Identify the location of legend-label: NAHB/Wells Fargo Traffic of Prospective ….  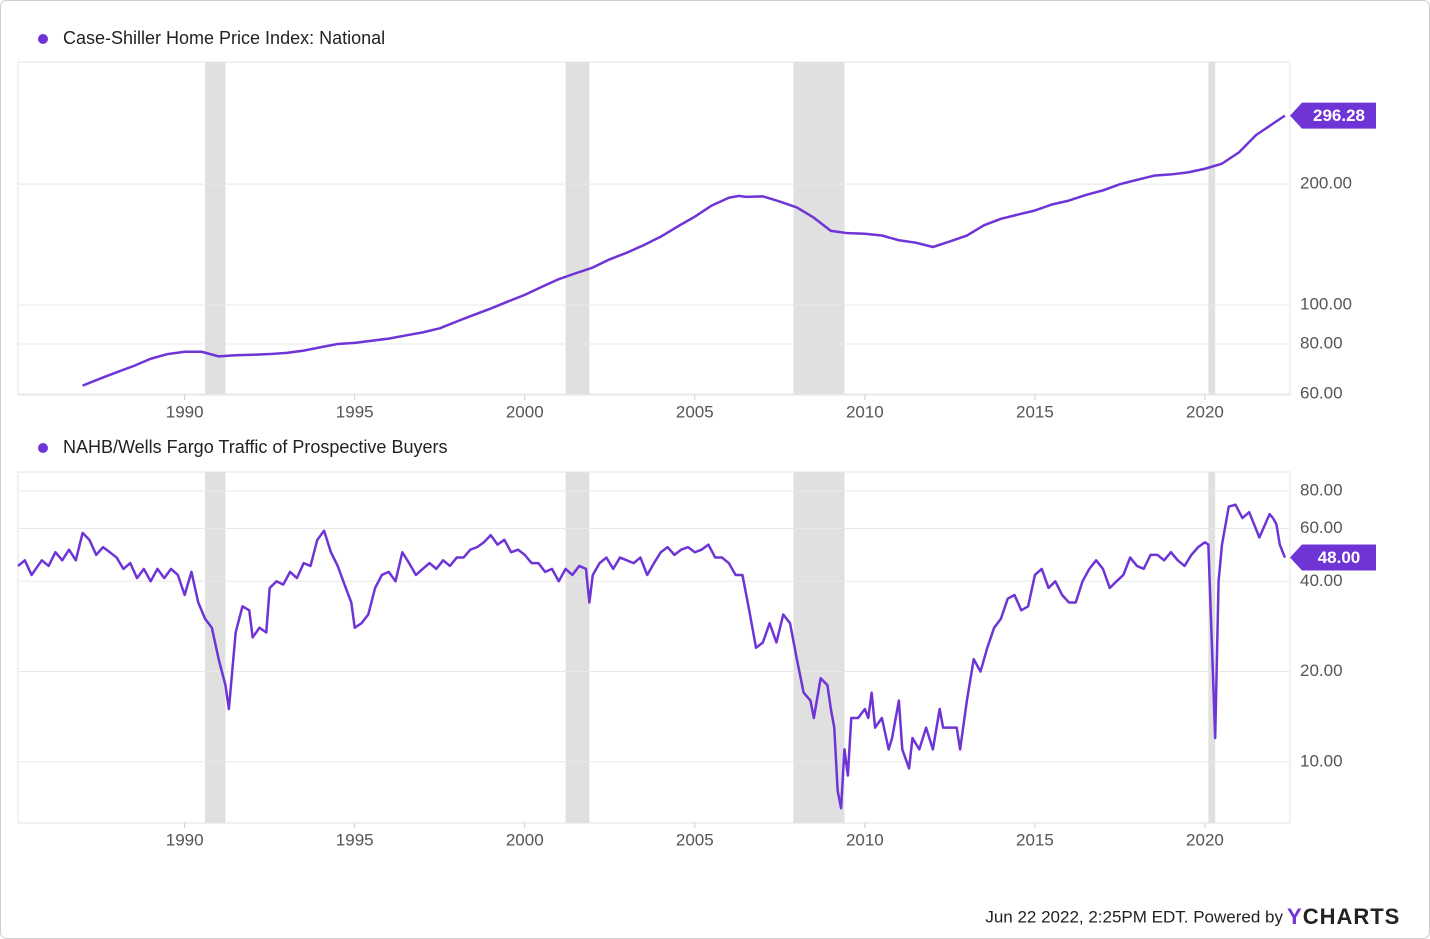
(255, 447).